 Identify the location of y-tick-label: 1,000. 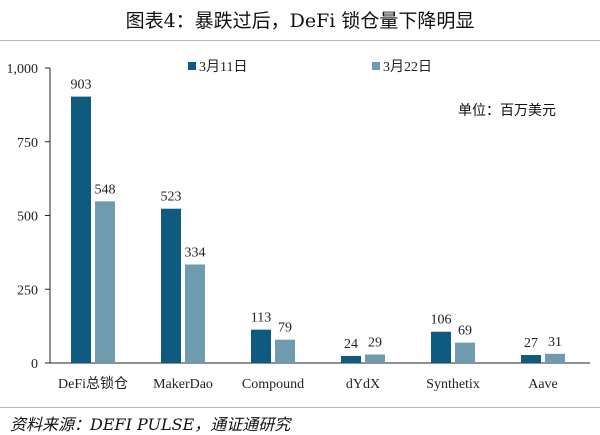
(23, 69).